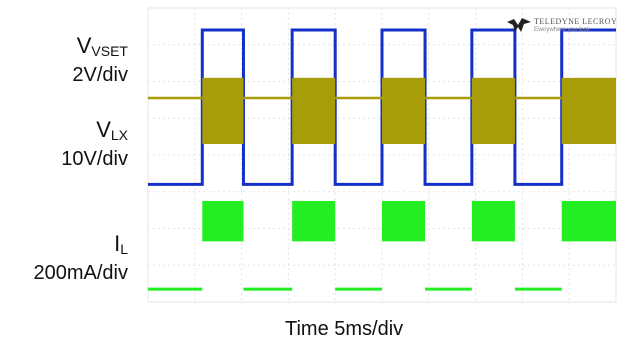 Image resolution: width=618 pixels, height=354 pixels. I want to click on channel-scale-vvset: 2V/div, so click(100, 75).